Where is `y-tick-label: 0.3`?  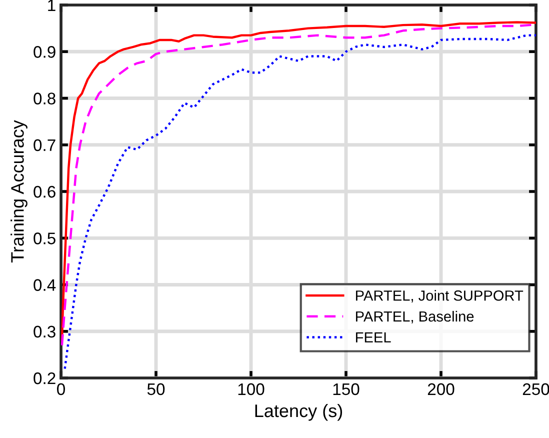
y-tick-label: 0.3 is located at coordinates (45, 332).